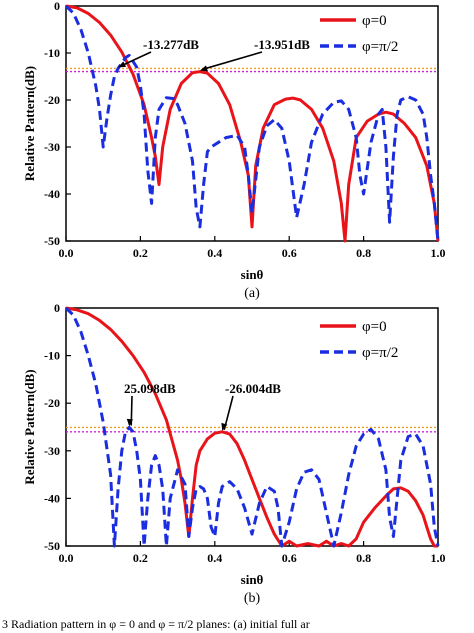 The width and height of the screenshot is (474, 633). I want to click on panel-subtitle: (b), so click(252, 598).